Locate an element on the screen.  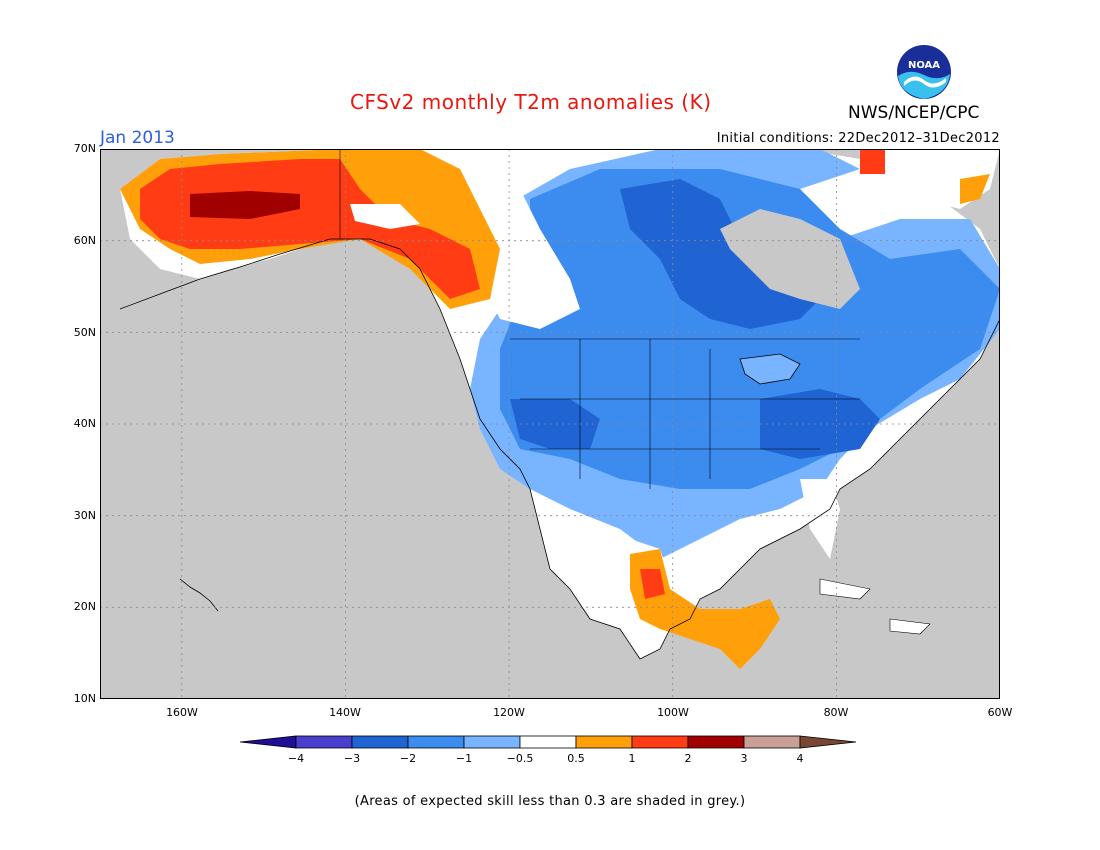
lon-label-60w: 60W is located at coordinates (1000, 712).